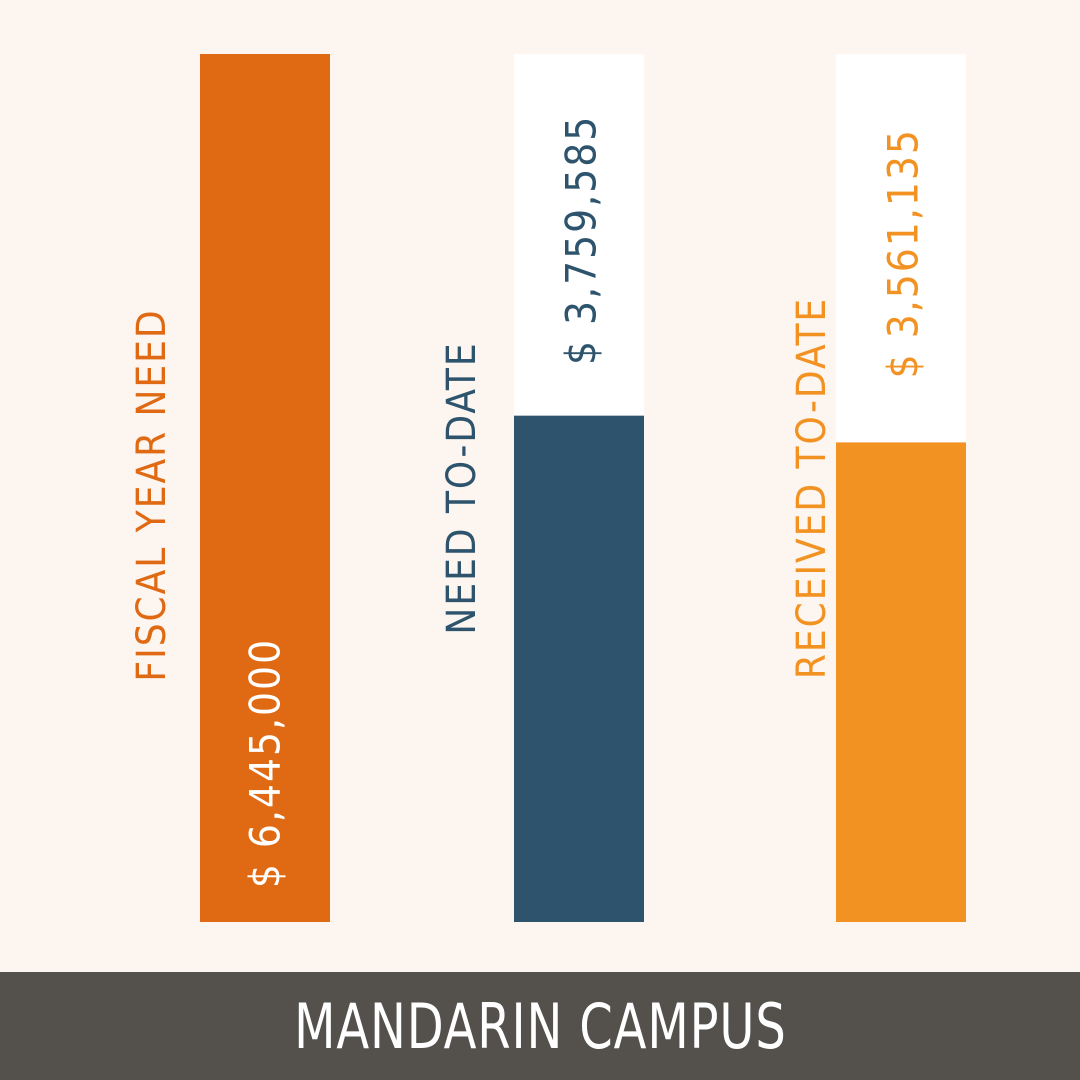 The image size is (1080, 1080). I want to click on chart-title: MANDARIN CAMPUS, so click(540, 1026).